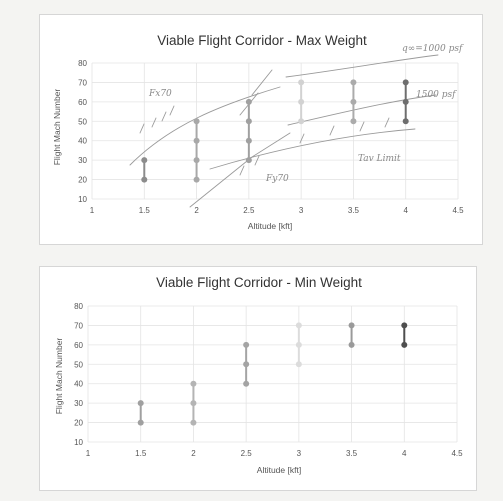  I want to click on handwritten-note: Fx70, so click(160, 94).